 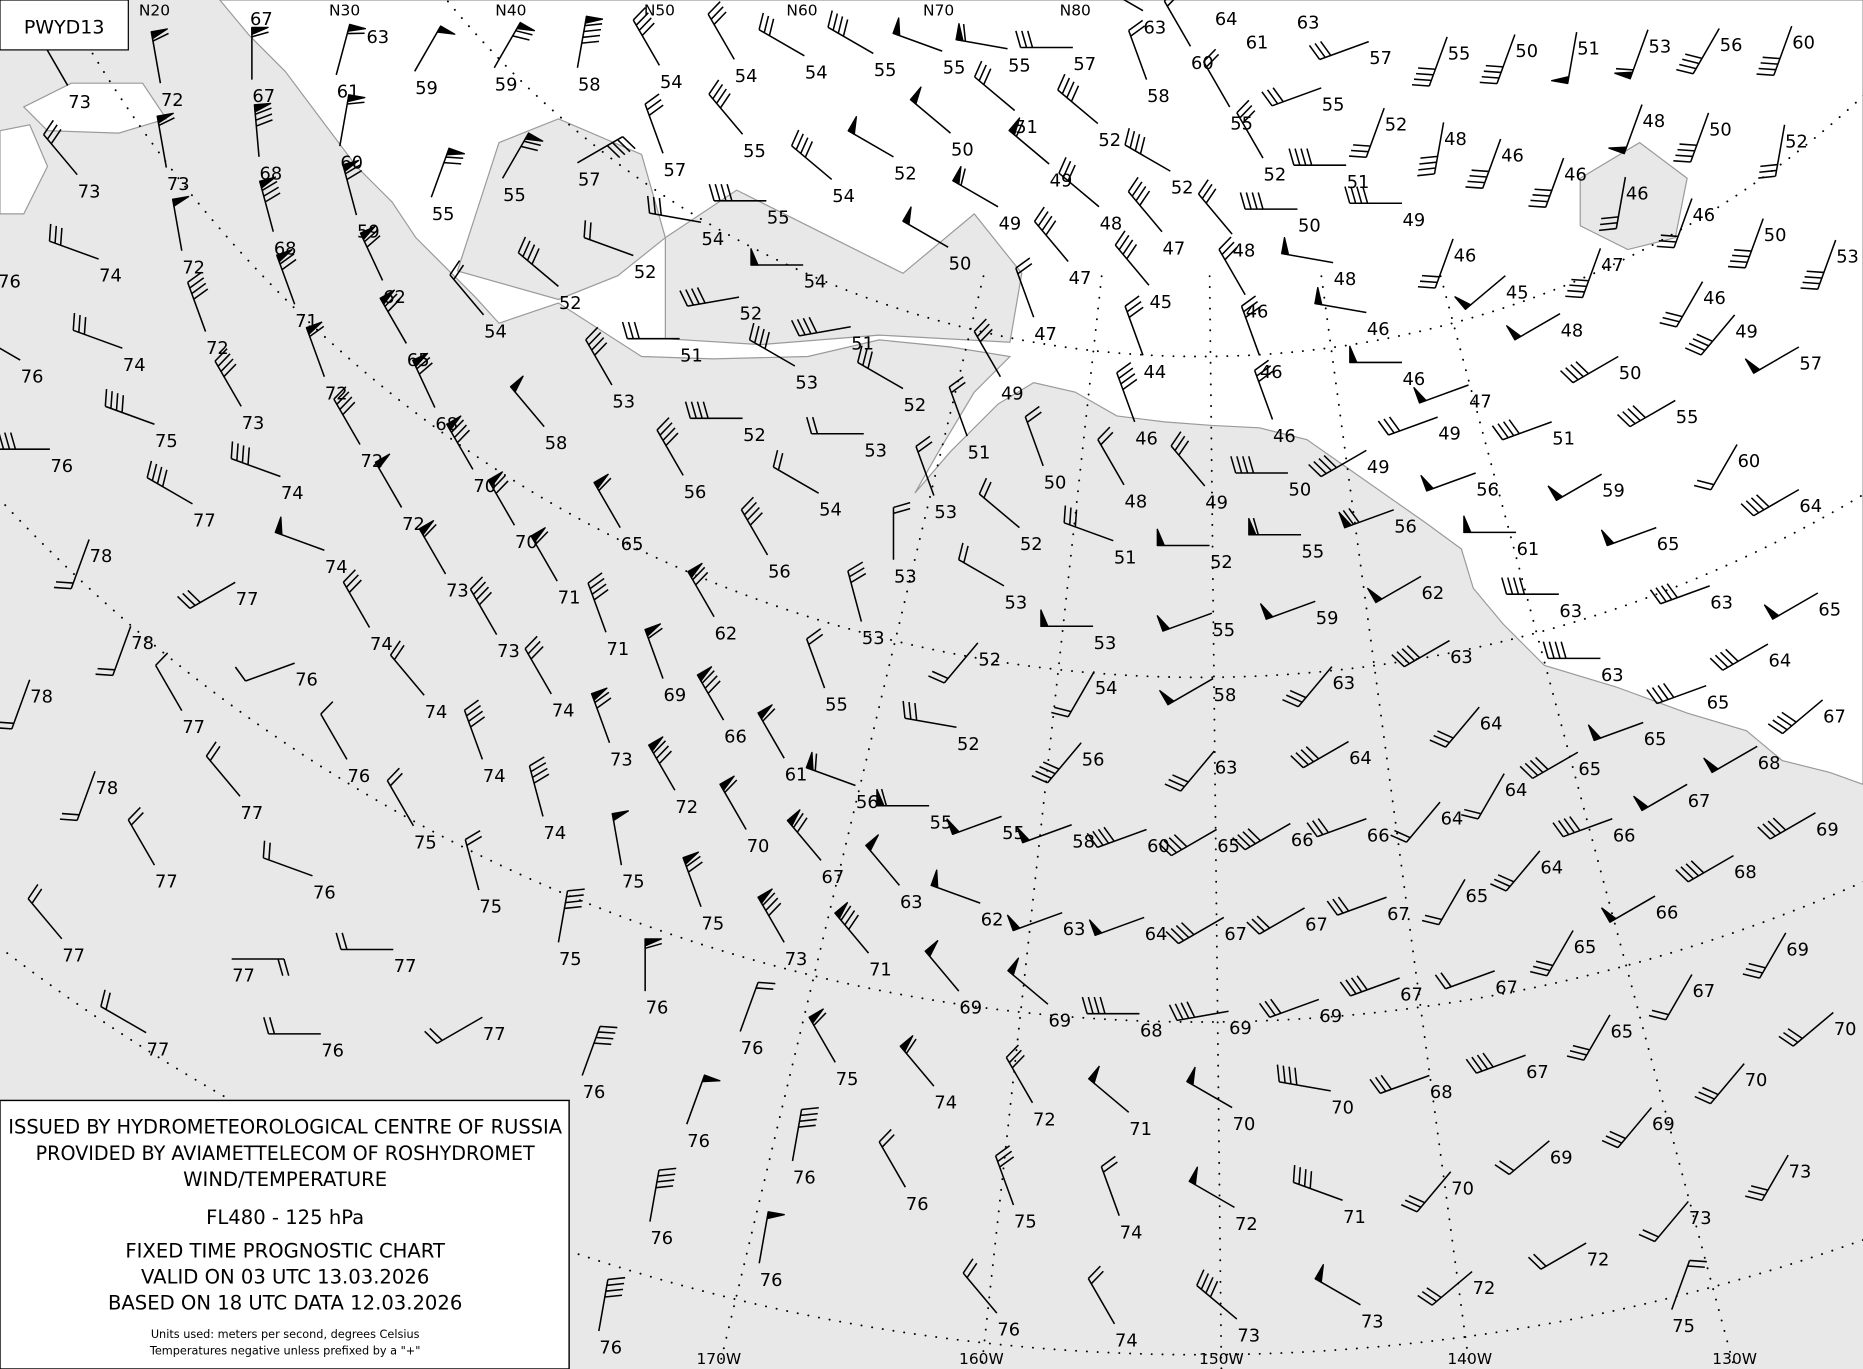 What do you see at coordinates (945, 512) in the screenshot?
I see `temperature-label: 53` at bounding box center [945, 512].